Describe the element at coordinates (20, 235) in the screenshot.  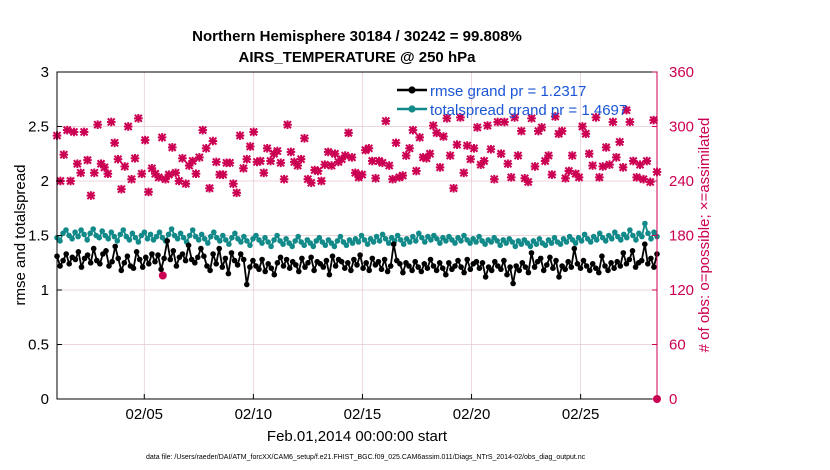
I see `y-axis-left-label: rmse and totalspread` at that location.